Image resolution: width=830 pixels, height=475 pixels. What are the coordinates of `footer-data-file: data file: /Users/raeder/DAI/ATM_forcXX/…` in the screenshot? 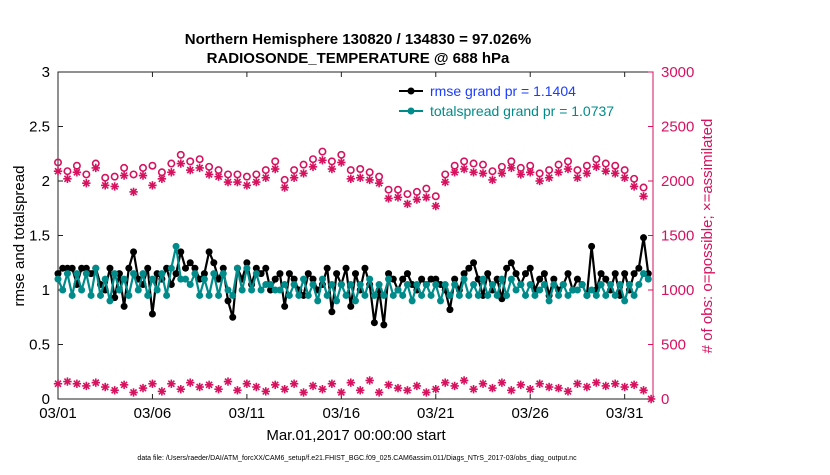 It's located at (357, 458).